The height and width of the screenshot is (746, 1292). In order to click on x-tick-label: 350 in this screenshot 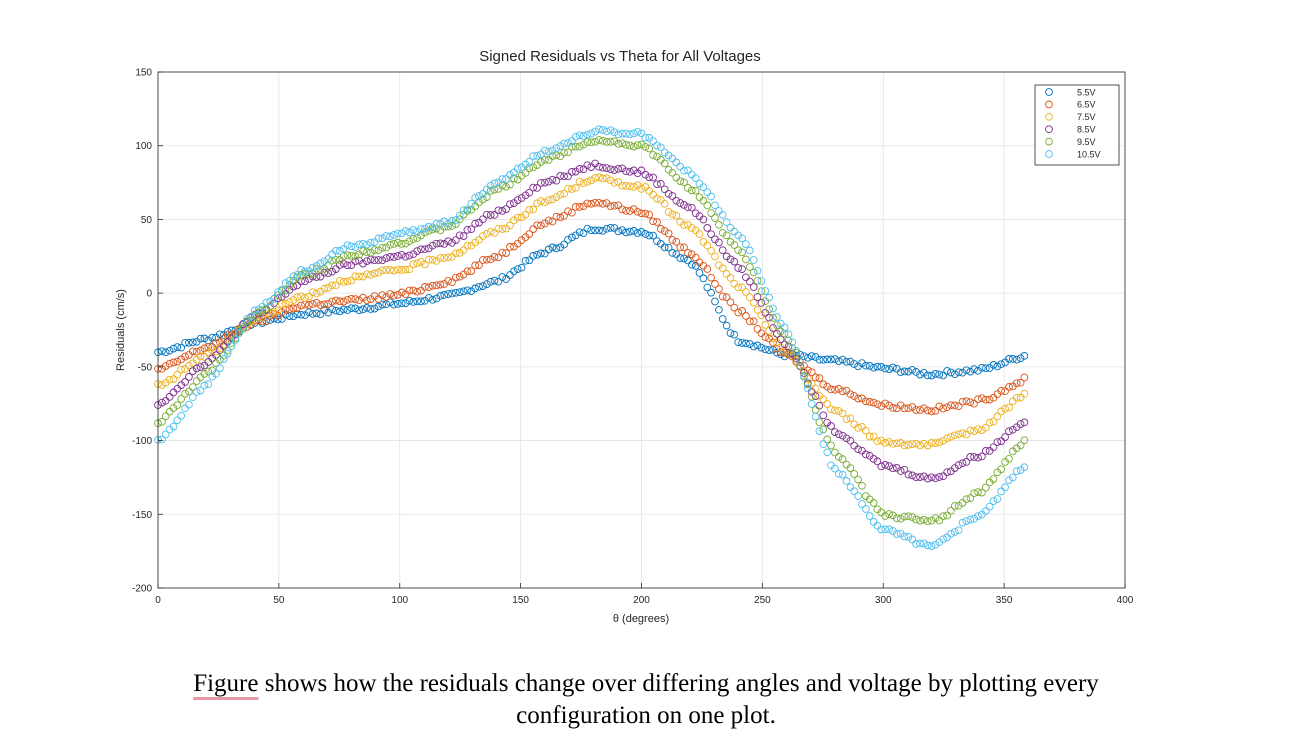, I will do `click(1004, 600)`.